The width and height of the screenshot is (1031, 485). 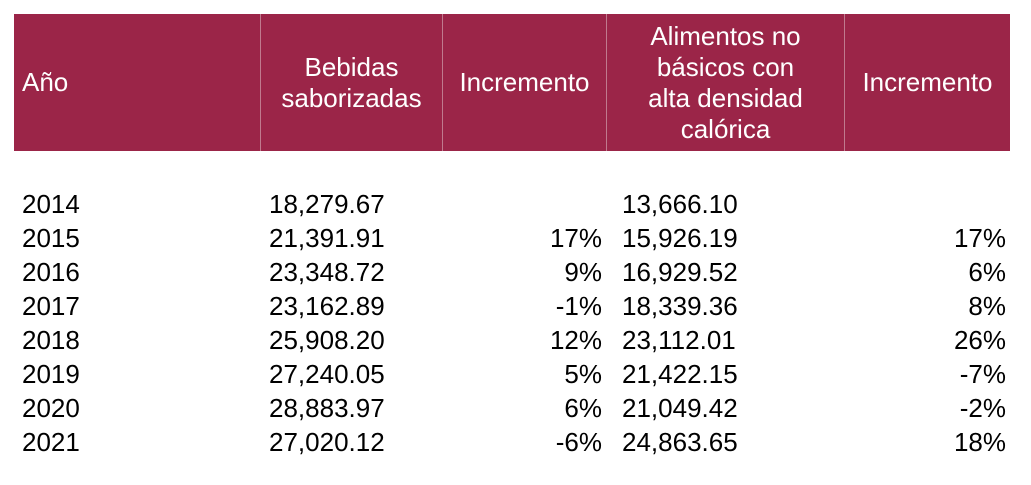 I want to click on cell-incremento-2: -7%, so click(x=982, y=374).